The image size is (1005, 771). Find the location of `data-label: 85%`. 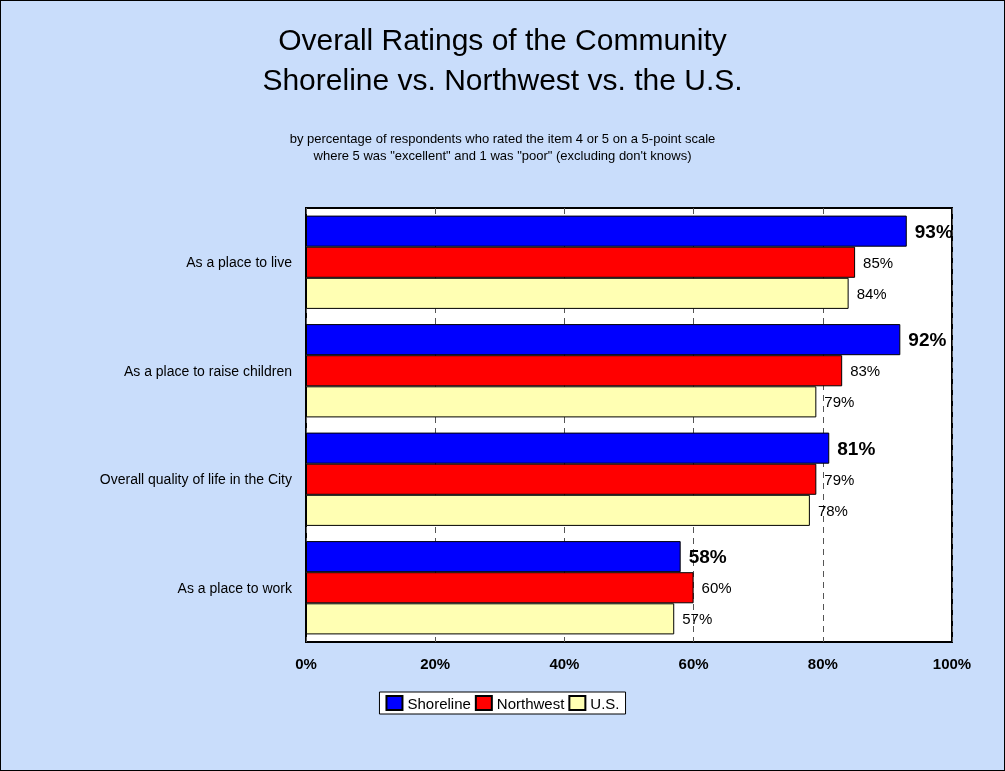

data-label: 85% is located at coordinates (878, 262).